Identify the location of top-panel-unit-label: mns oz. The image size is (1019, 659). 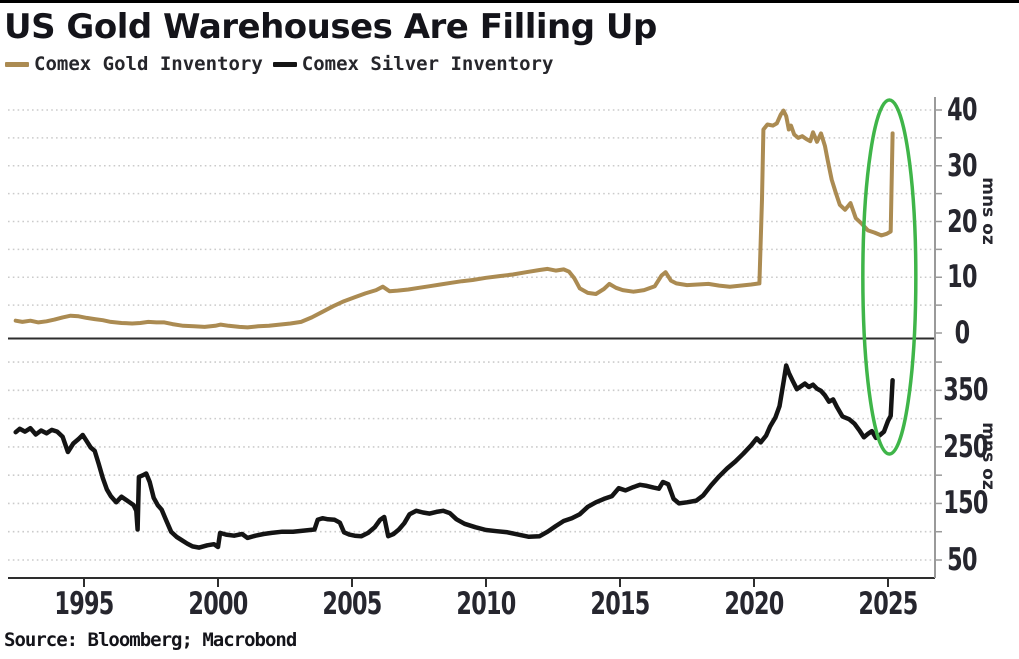
(988, 211).